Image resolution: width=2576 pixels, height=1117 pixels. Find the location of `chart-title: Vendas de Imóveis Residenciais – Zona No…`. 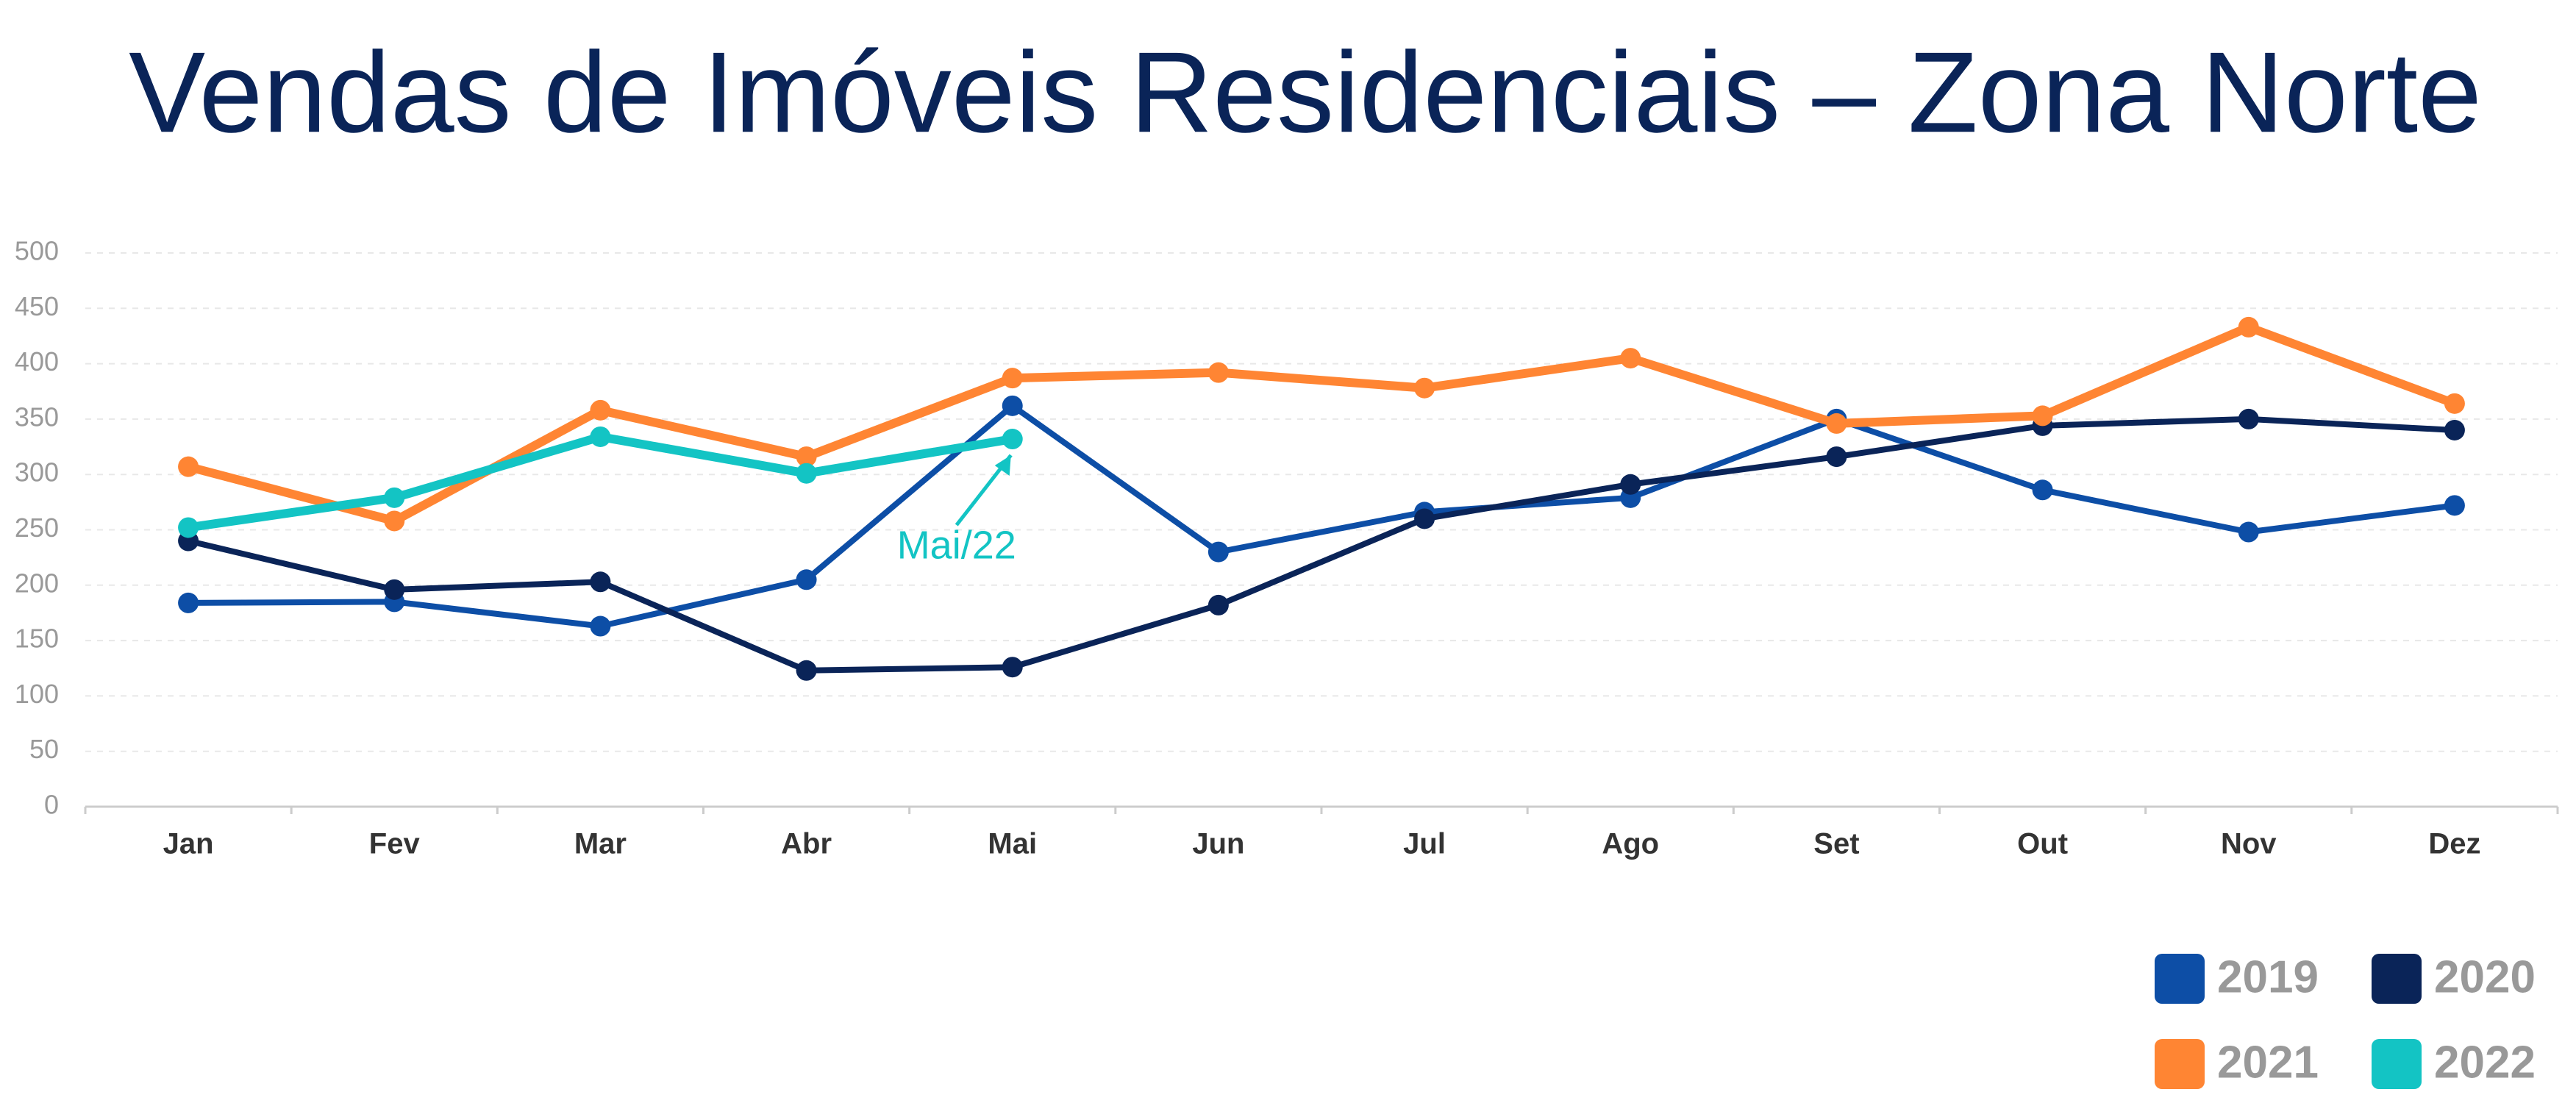

chart-title: Vendas de Imóveis Residenciais – Zona No… is located at coordinates (1305, 93).